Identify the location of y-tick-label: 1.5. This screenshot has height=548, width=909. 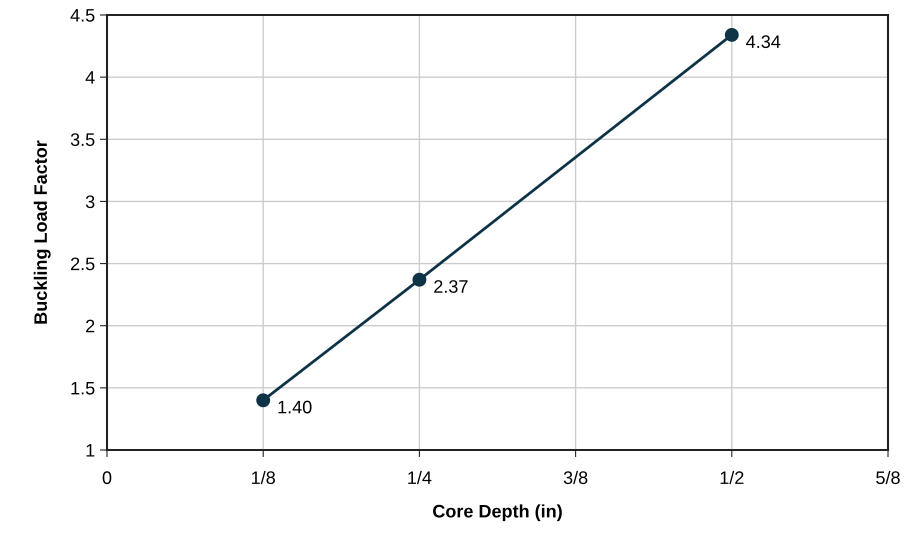
(82, 388).